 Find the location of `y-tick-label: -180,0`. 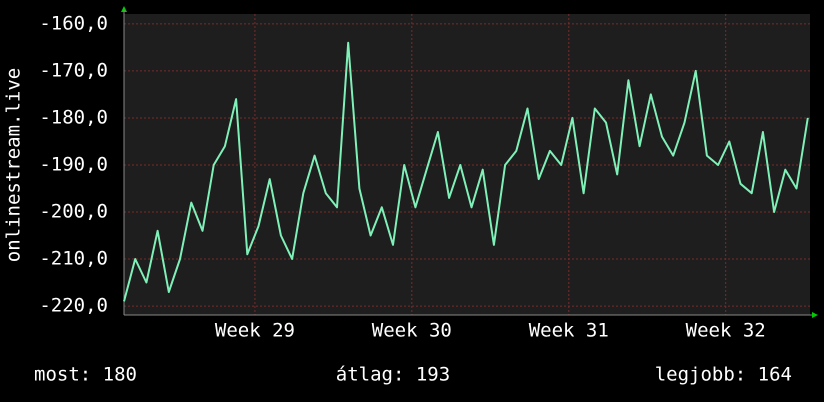

y-tick-label: -180,0 is located at coordinates (73, 117).